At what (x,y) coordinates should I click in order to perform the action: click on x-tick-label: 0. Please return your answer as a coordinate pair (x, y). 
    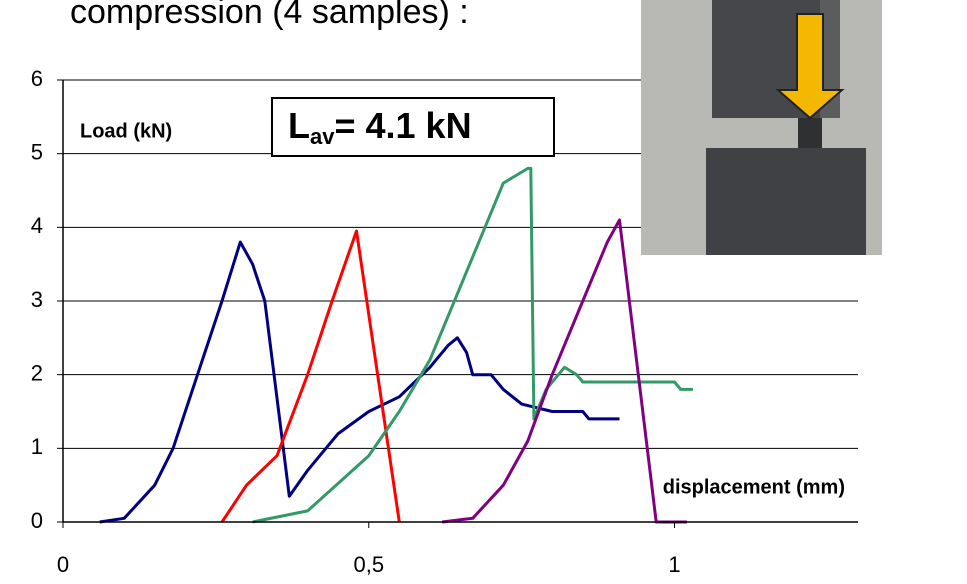
    Looking at the image, I should click on (63, 564).